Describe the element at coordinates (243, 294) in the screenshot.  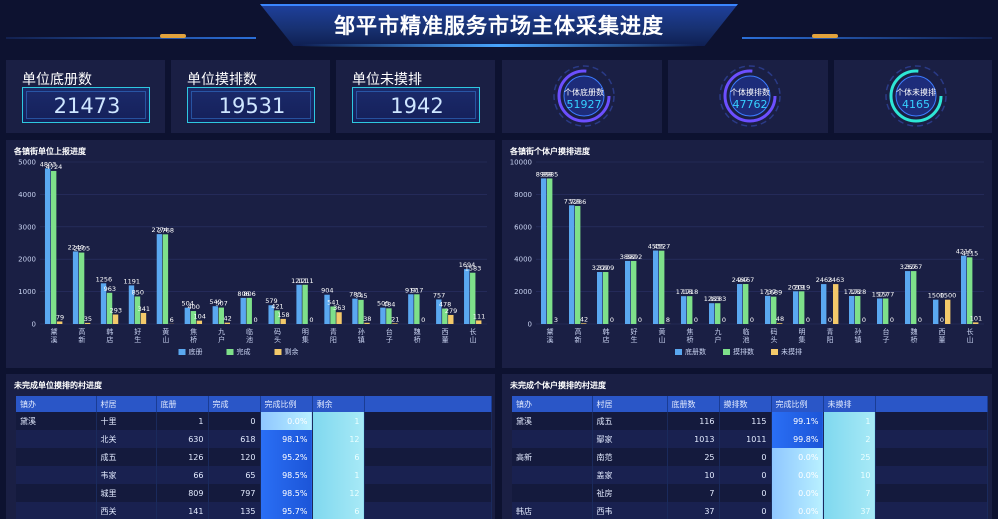
I see `data-label: 806` at that location.